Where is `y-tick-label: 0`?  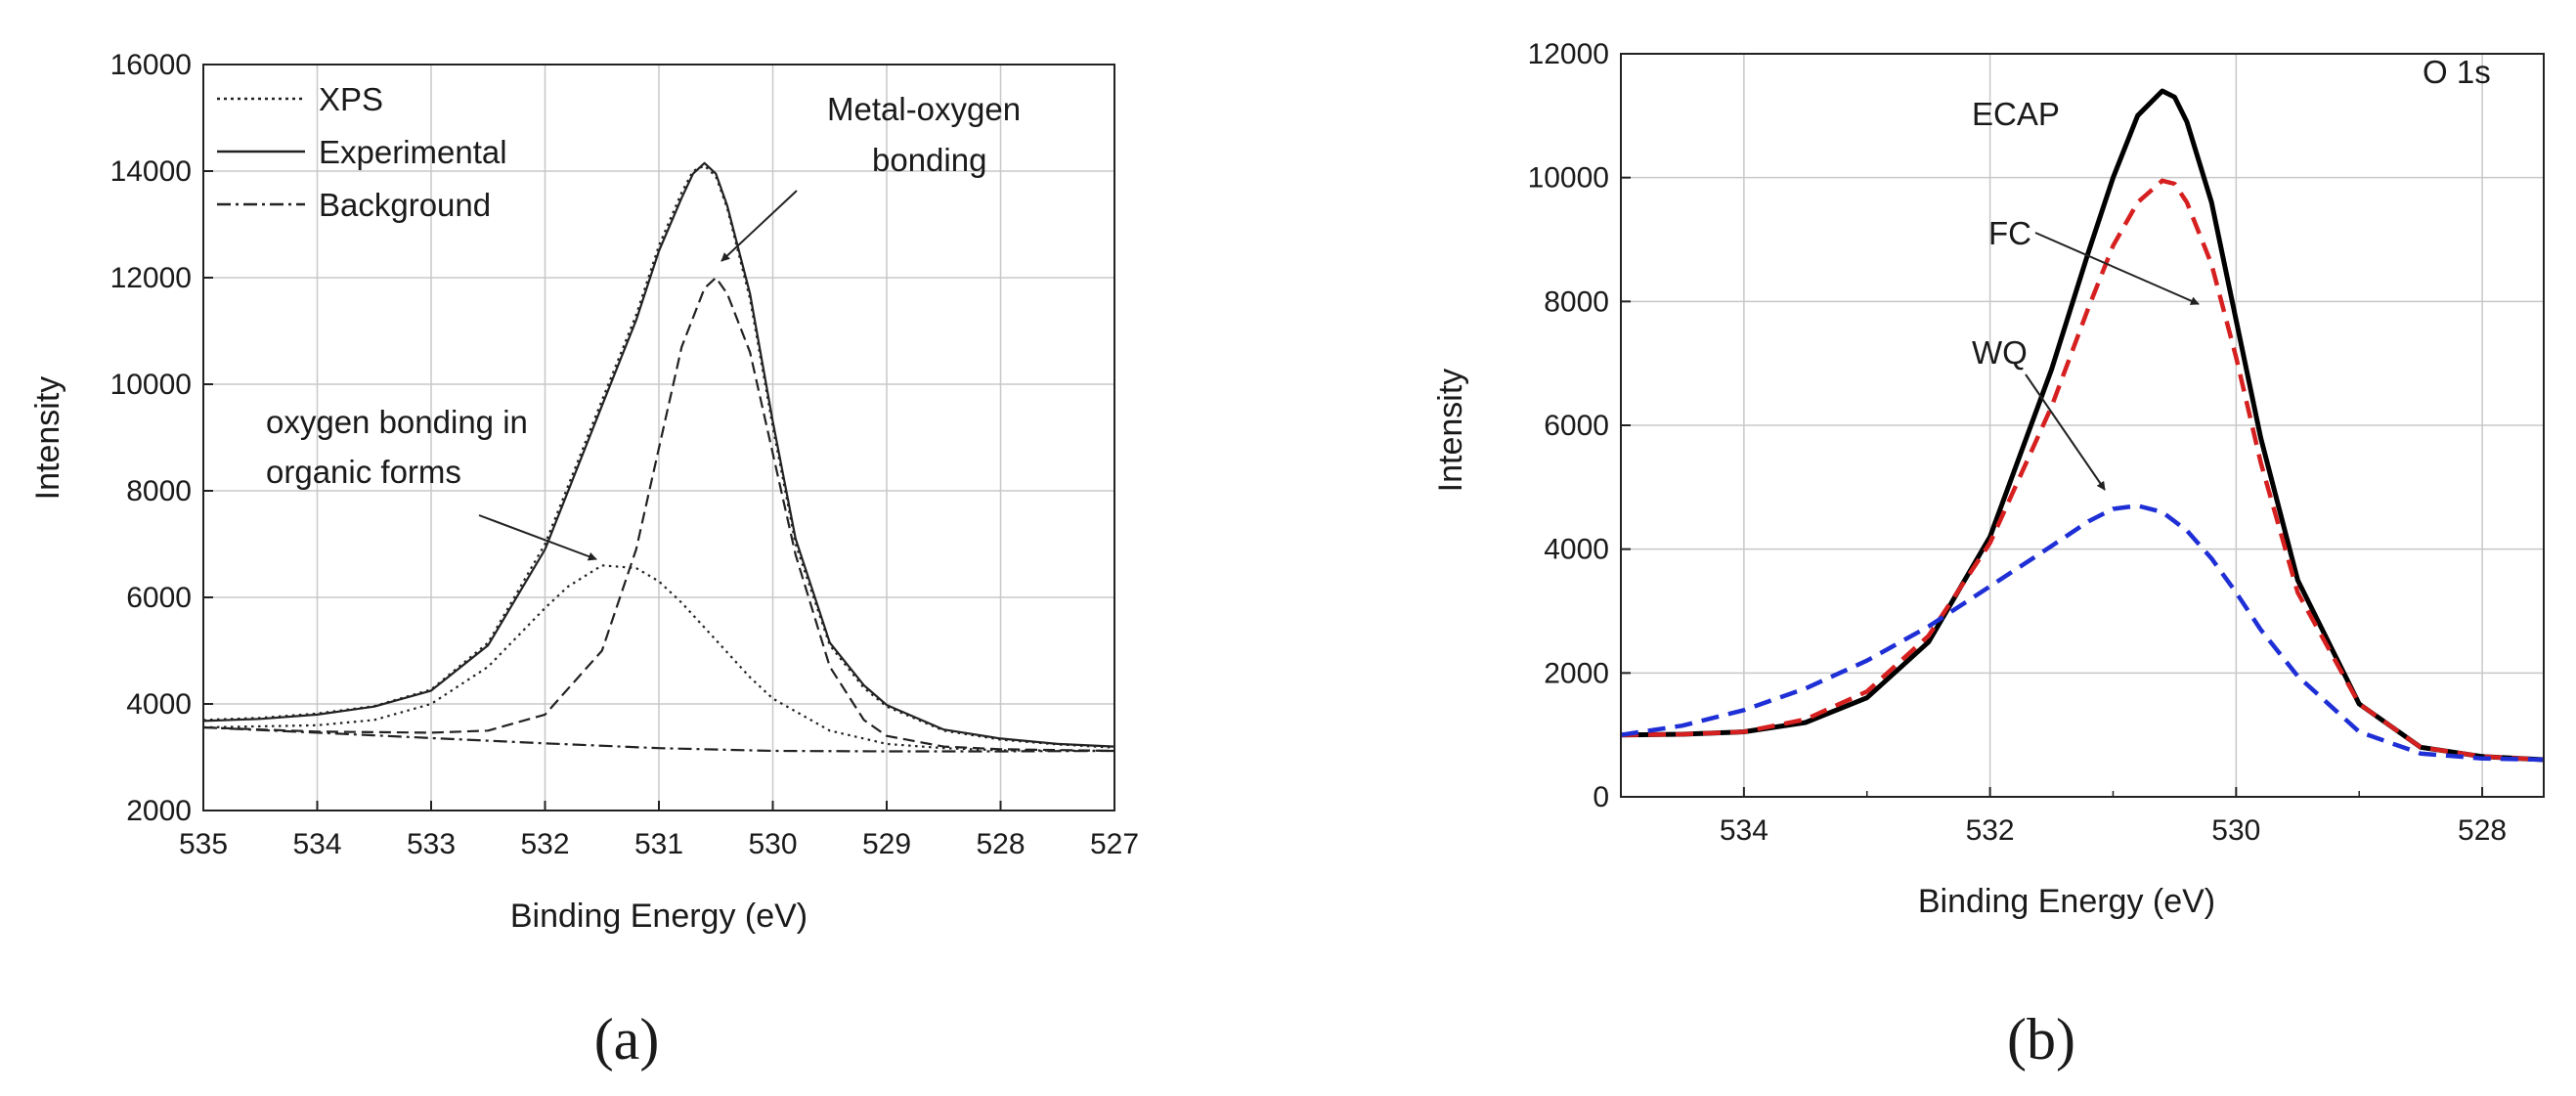
y-tick-label: 0 is located at coordinates (1601, 797).